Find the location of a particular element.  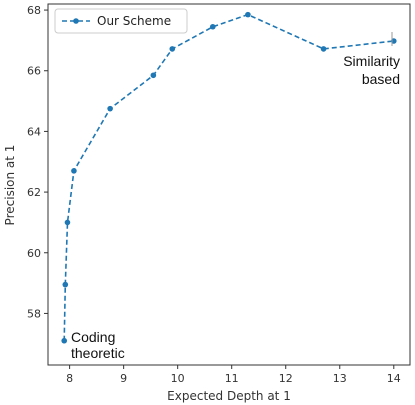

y-tick-label: 62 is located at coordinates (34, 192).